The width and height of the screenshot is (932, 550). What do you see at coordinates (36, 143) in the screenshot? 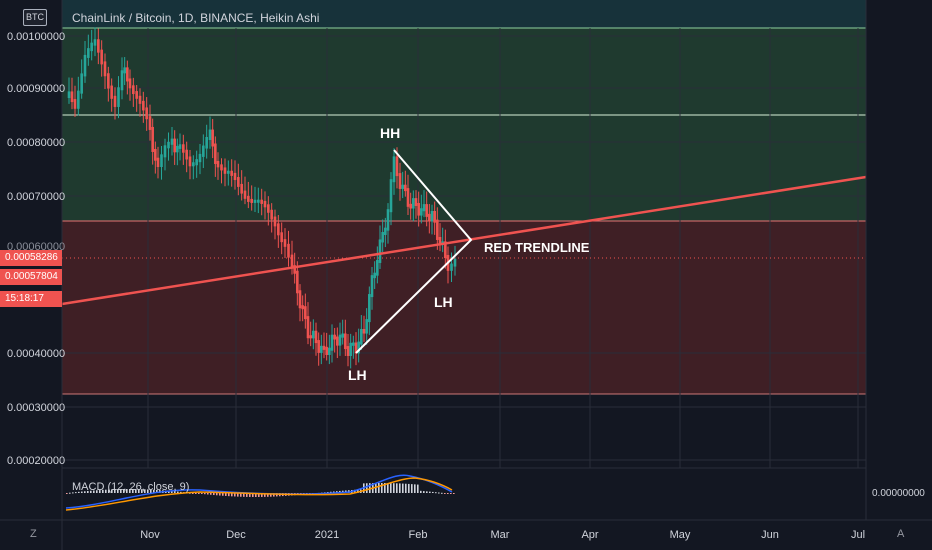
I see `price-label: 0.00080000` at bounding box center [36, 143].